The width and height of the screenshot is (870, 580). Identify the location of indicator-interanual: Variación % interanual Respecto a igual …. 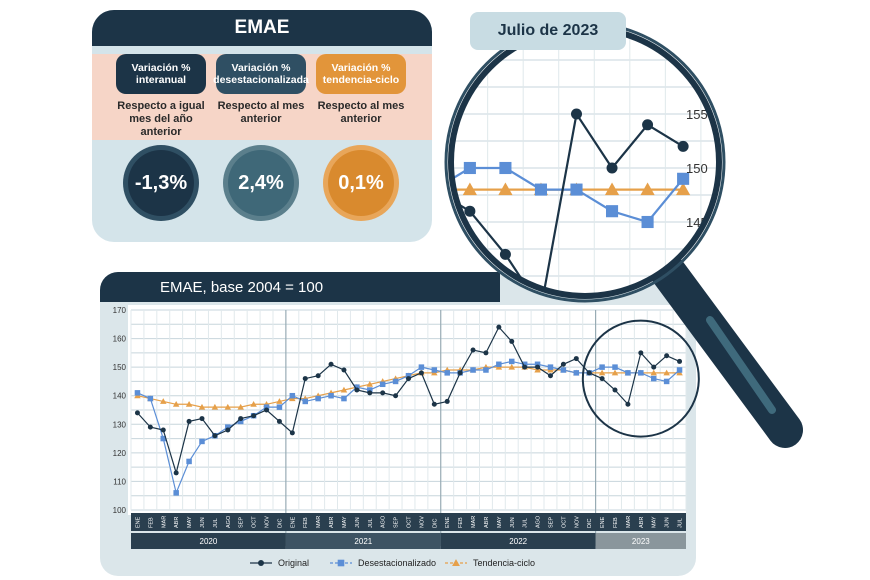
(161, 96).